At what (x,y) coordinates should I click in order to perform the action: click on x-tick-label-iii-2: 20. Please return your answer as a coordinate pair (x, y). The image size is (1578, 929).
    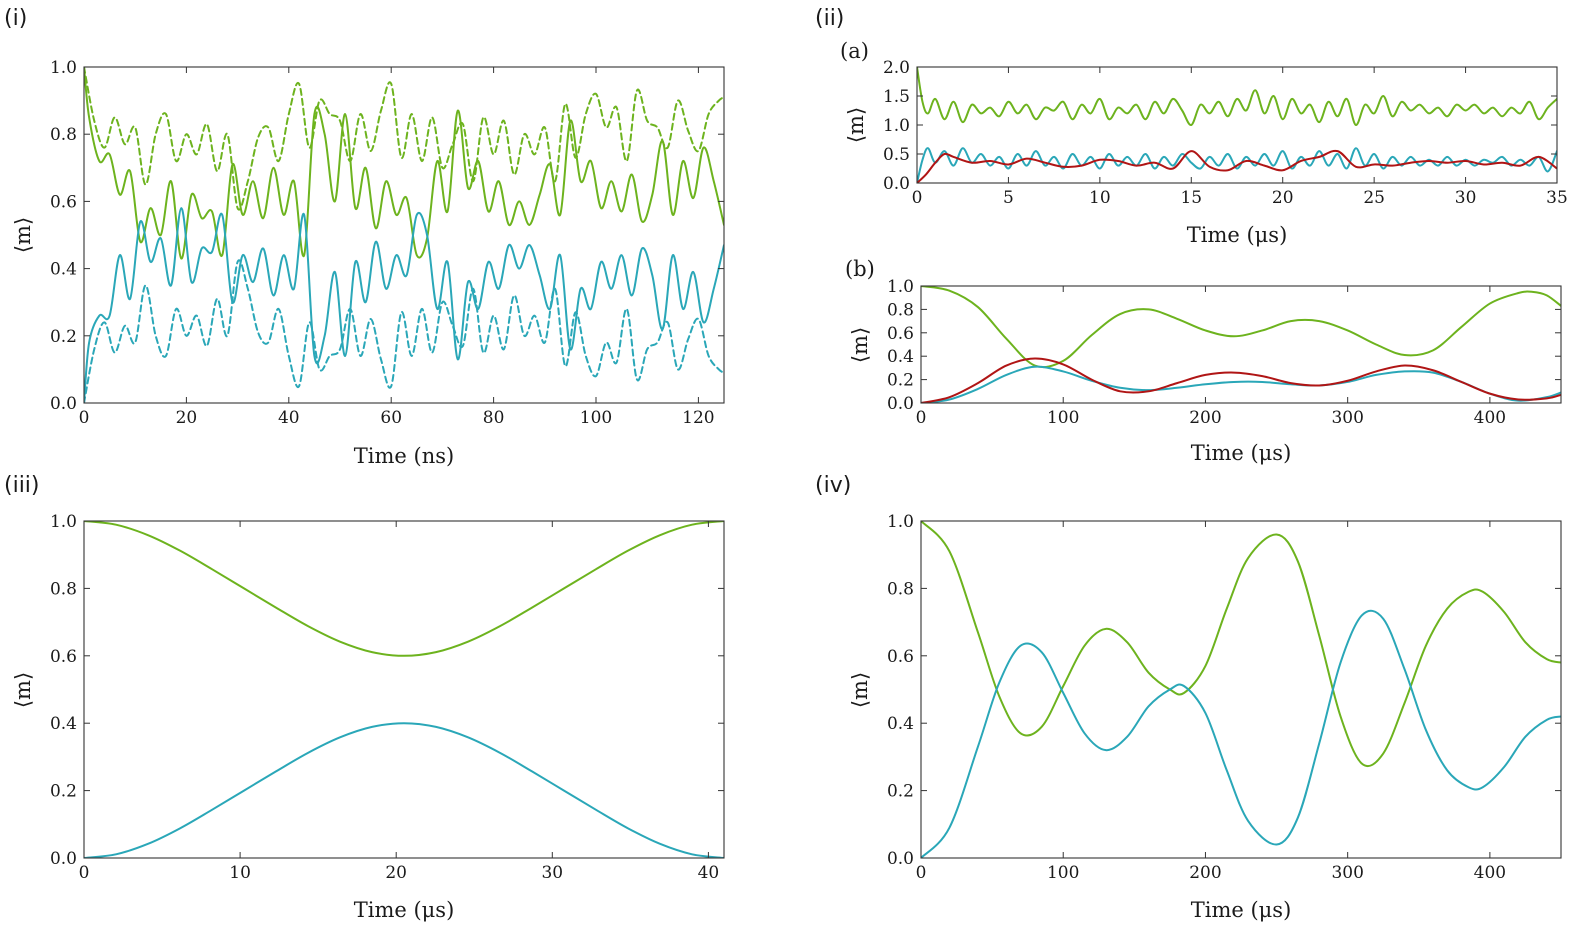
    Looking at the image, I should click on (396, 873).